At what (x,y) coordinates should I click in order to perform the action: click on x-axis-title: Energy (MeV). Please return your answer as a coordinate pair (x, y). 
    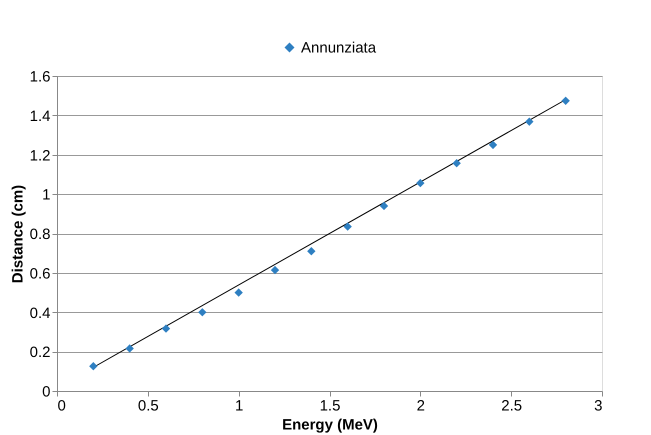
    Looking at the image, I should click on (330, 425).